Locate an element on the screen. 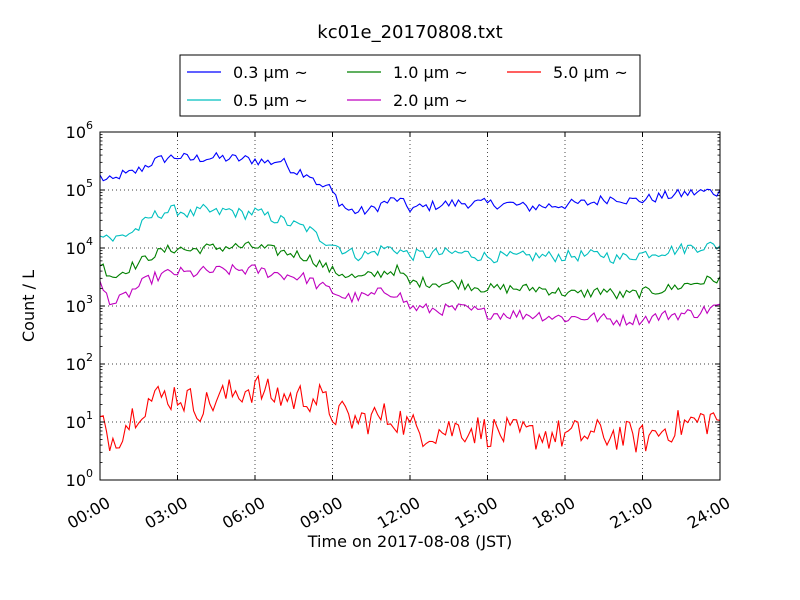 The width and height of the screenshot is (800, 600). x-tick-label: 15:00 is located at coordinates (475, 513).